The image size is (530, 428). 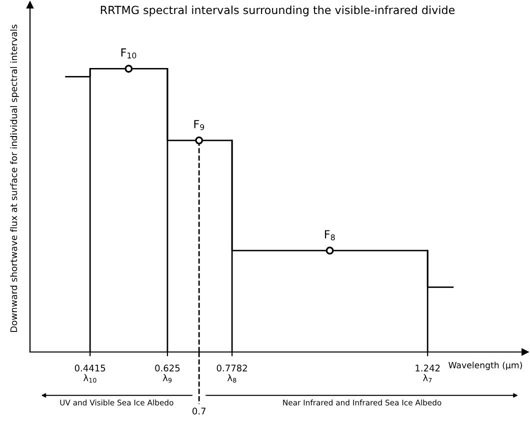 What do you see at coordinates (167, 378) in the screenshot?
I see `ref-line-label: λ$_{9}$` at bounding box center [167, 378].